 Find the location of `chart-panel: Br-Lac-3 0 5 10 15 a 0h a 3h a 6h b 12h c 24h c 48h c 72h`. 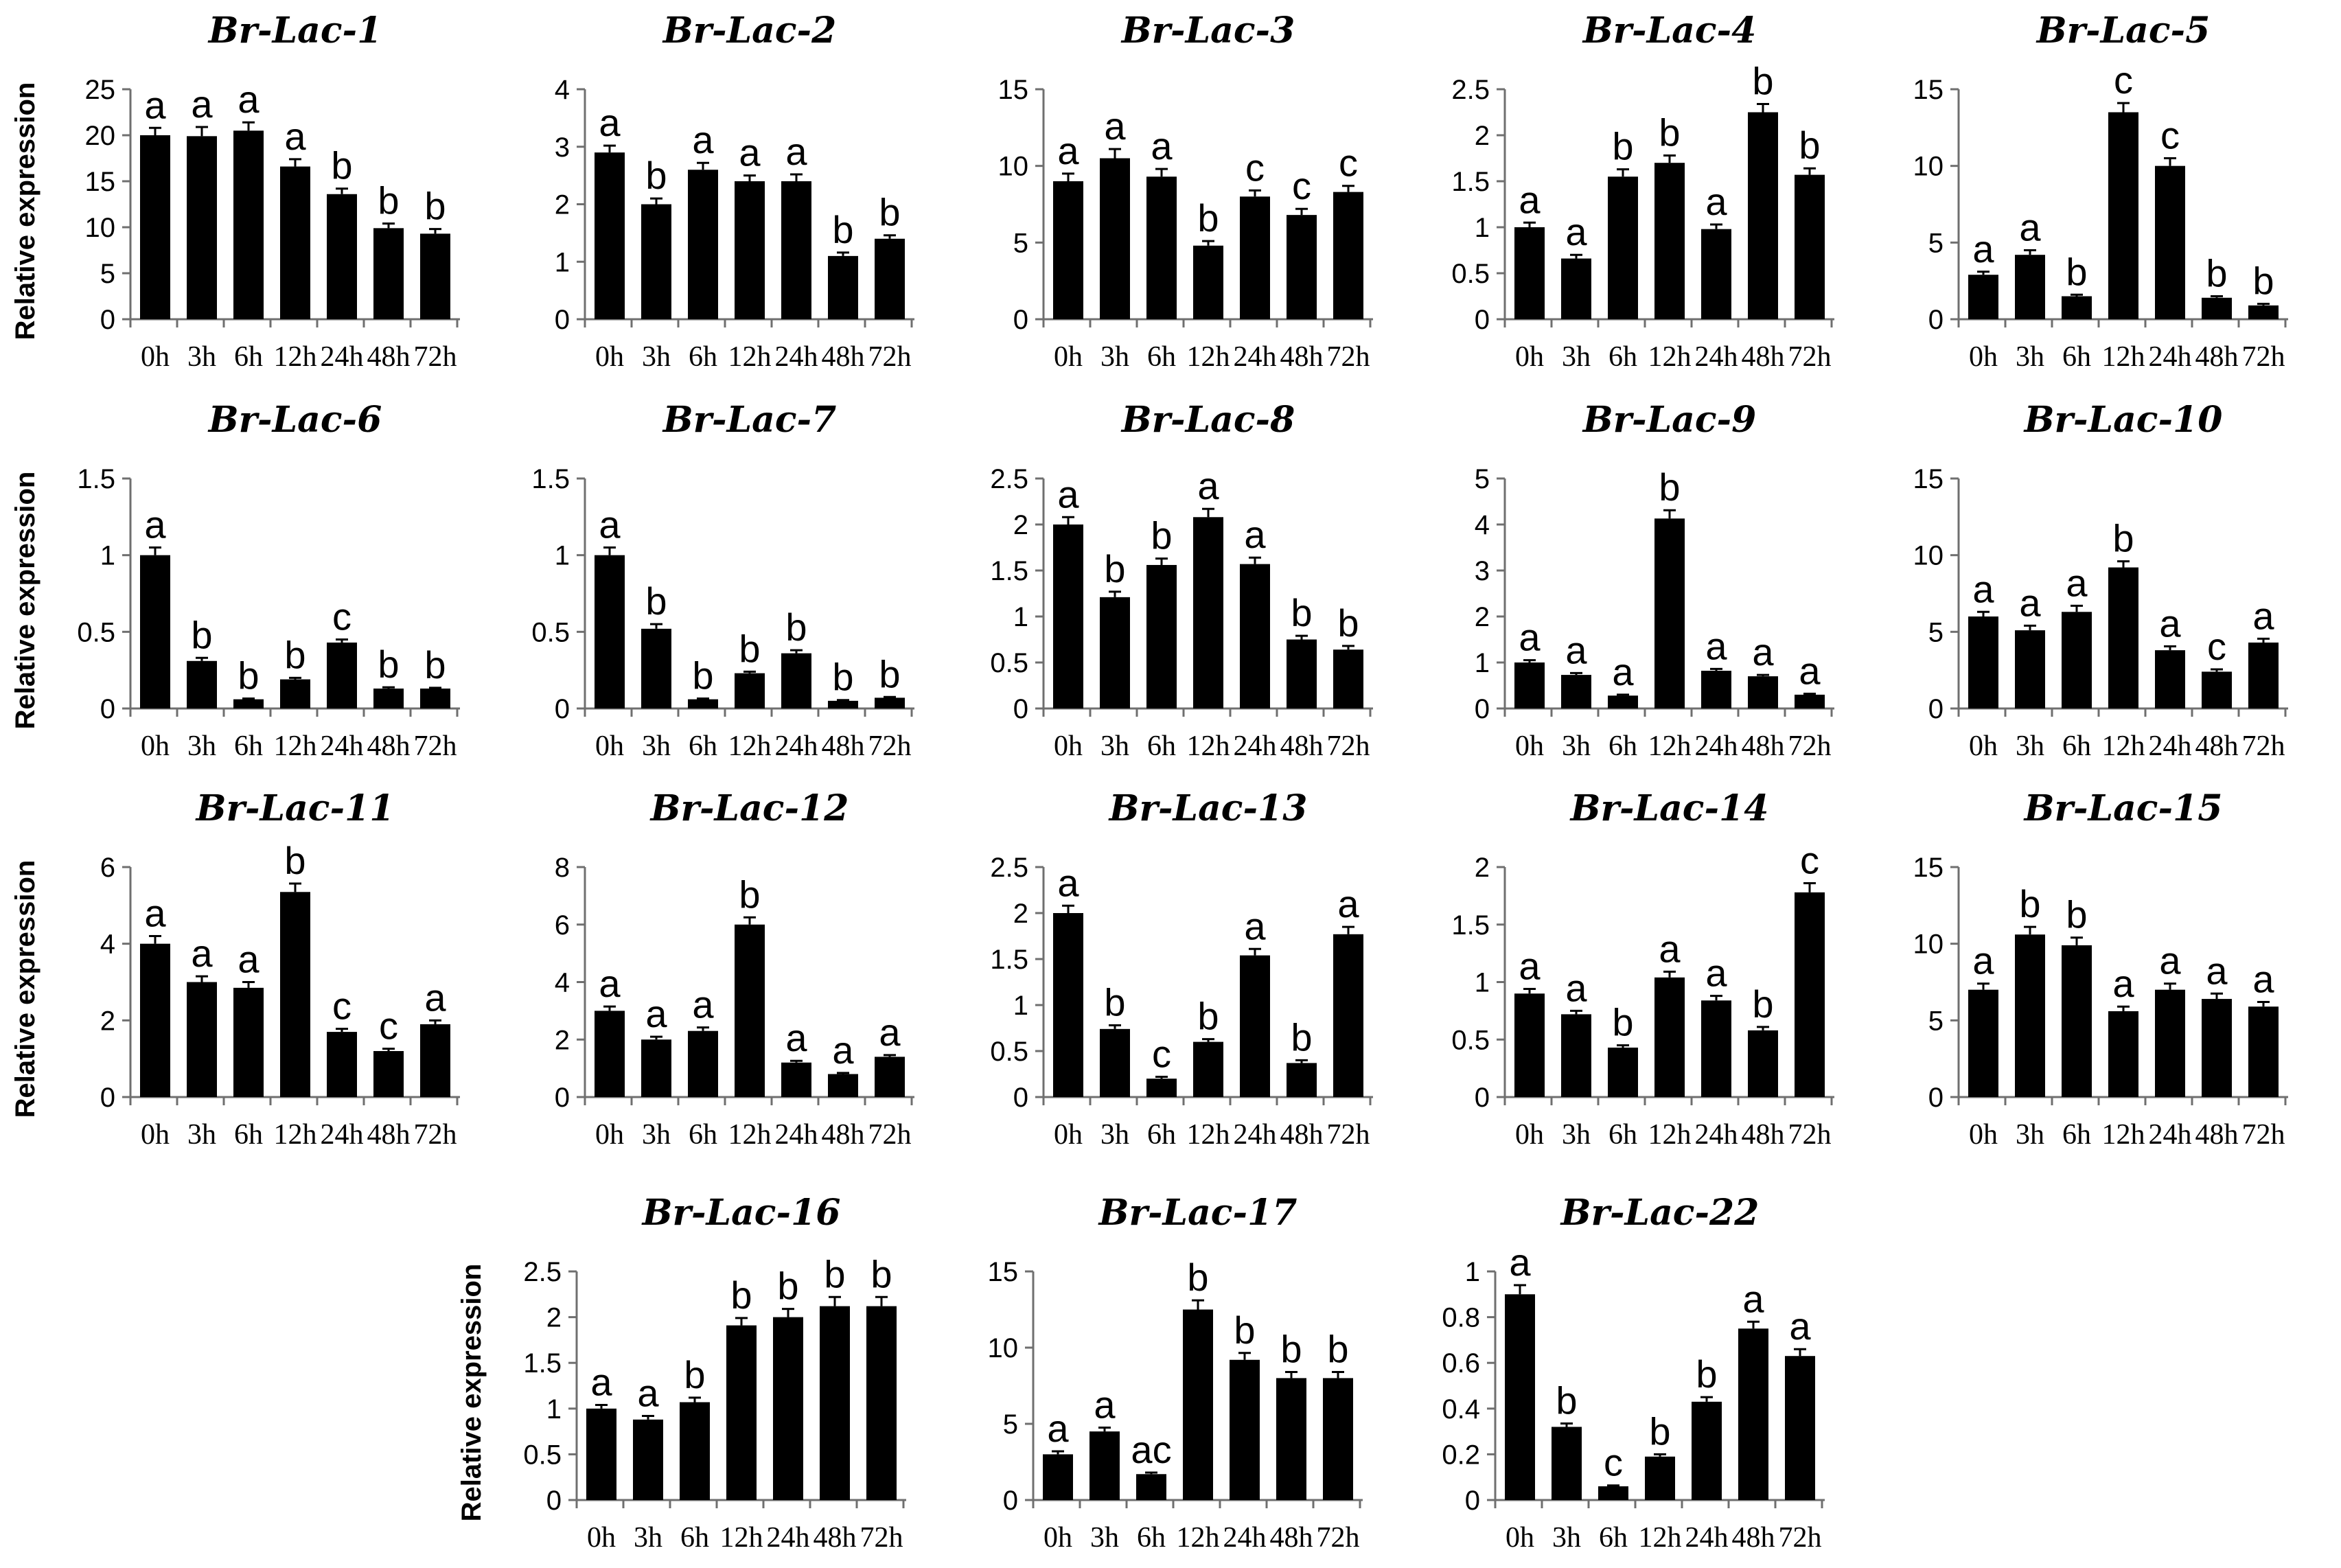

chart-panel: Br-Lac-3 0 5 10 15 a 0h a 3h a 6h b 12h c 24h c 48h c 72h is located at coordinates (1185, 191).